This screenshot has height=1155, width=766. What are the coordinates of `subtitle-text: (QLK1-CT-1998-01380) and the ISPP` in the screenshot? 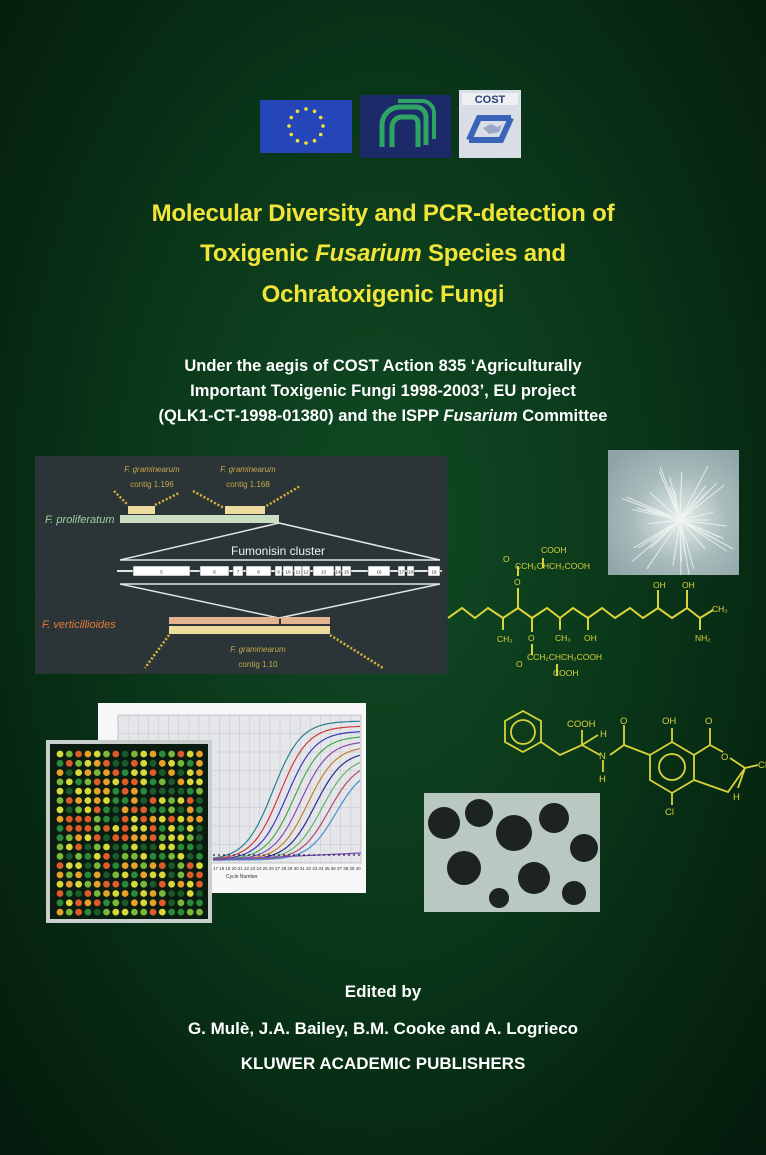 It's located at (301, 416).